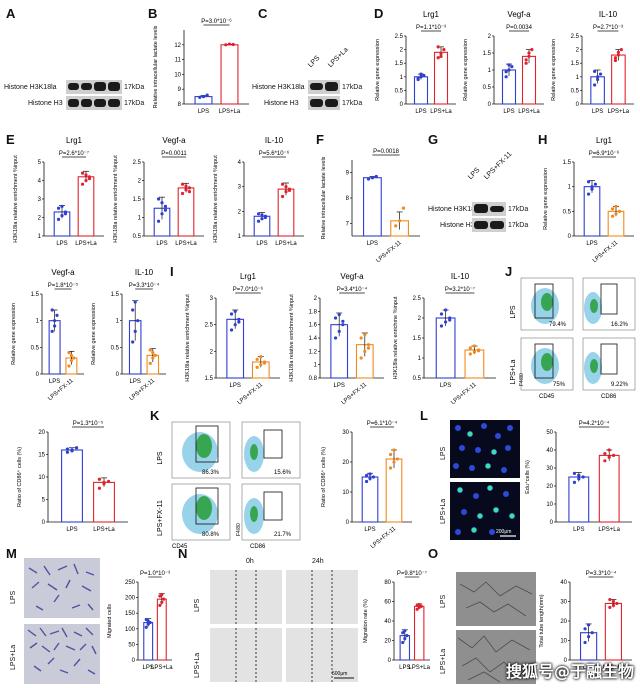 This screenshot has width=640, height=688. I want to click on chart-title: Vegf-a, so click(519, 14).